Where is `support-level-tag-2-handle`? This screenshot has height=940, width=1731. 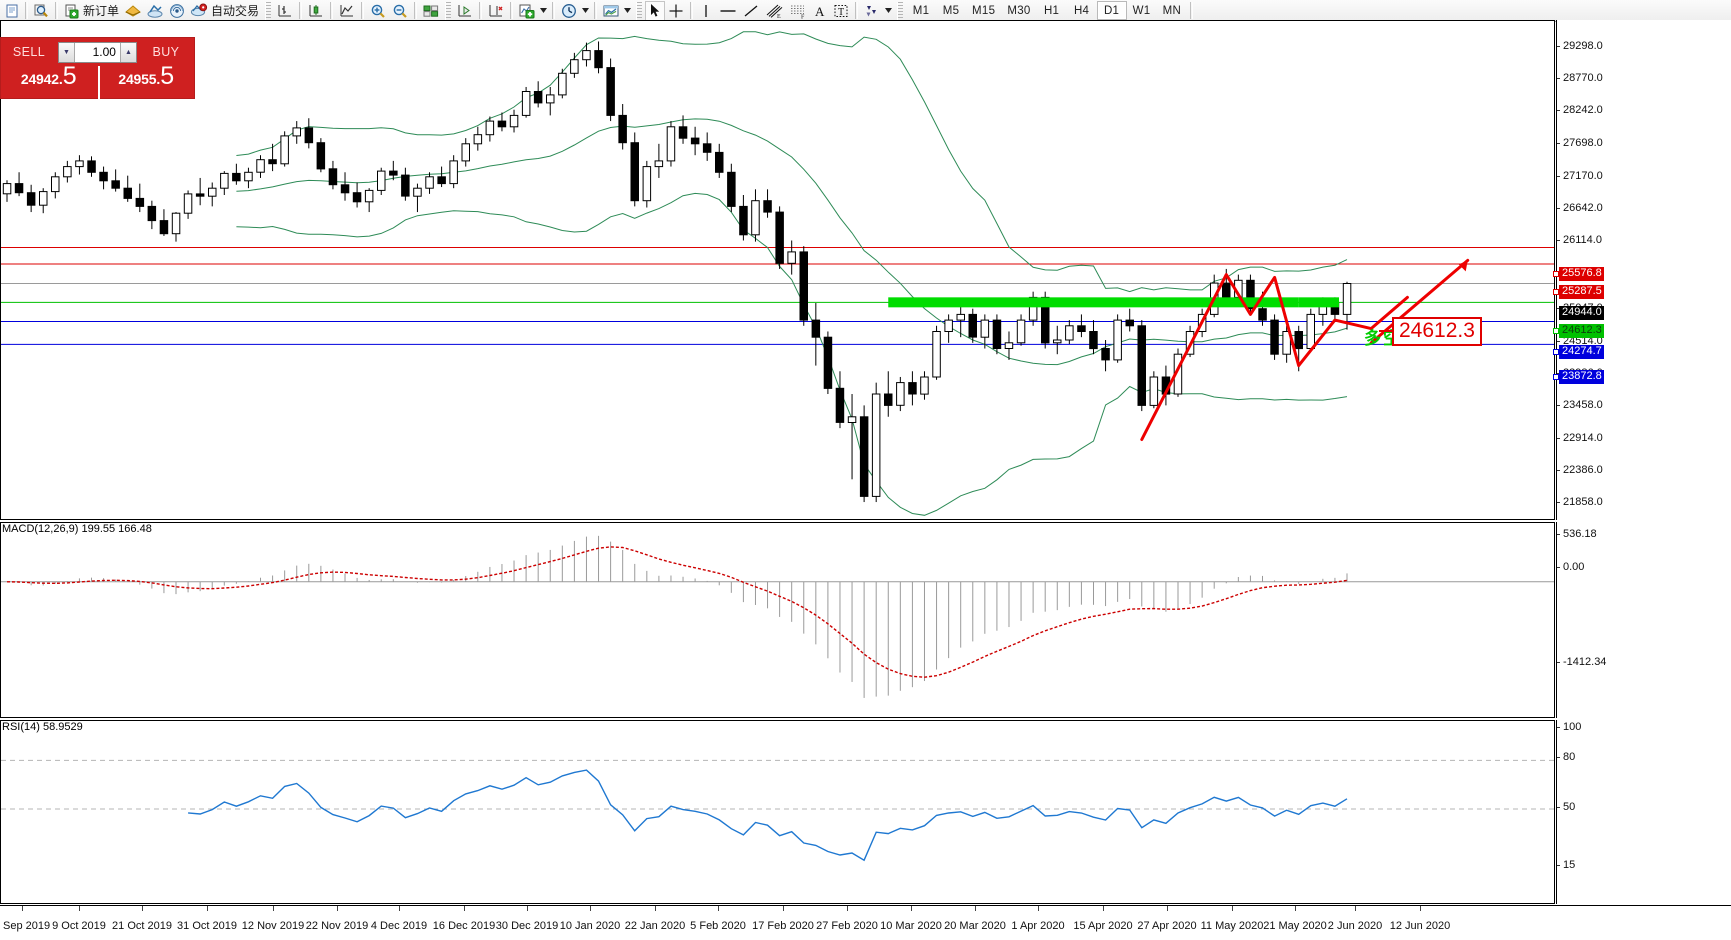
support-level-tag-2-handle is located at coordinates (1556, 377).